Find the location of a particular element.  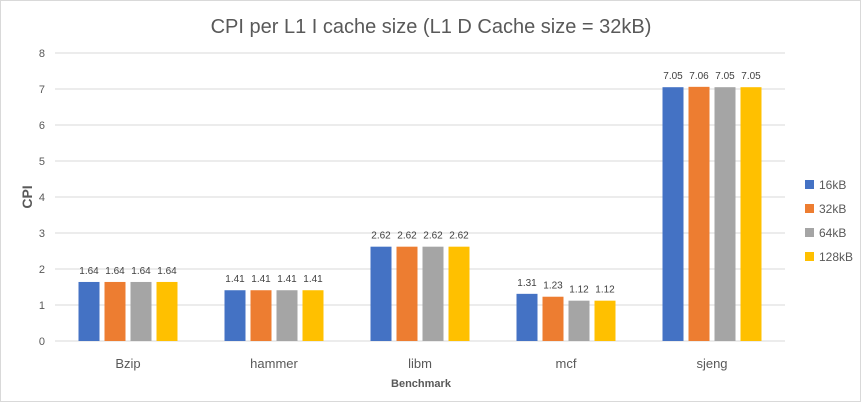

x-category-label: sjeng is located at coordinates (711, 363).